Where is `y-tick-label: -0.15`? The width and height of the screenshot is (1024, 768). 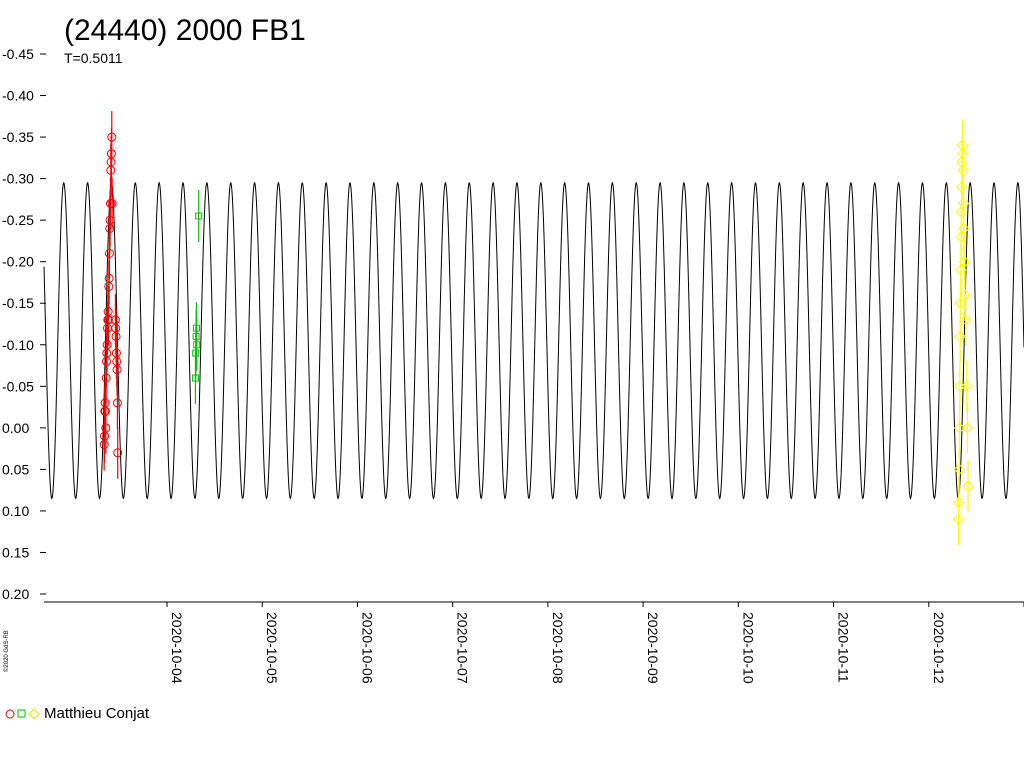
y-tick-label: -0.15 is located at coordinates (18, 303).